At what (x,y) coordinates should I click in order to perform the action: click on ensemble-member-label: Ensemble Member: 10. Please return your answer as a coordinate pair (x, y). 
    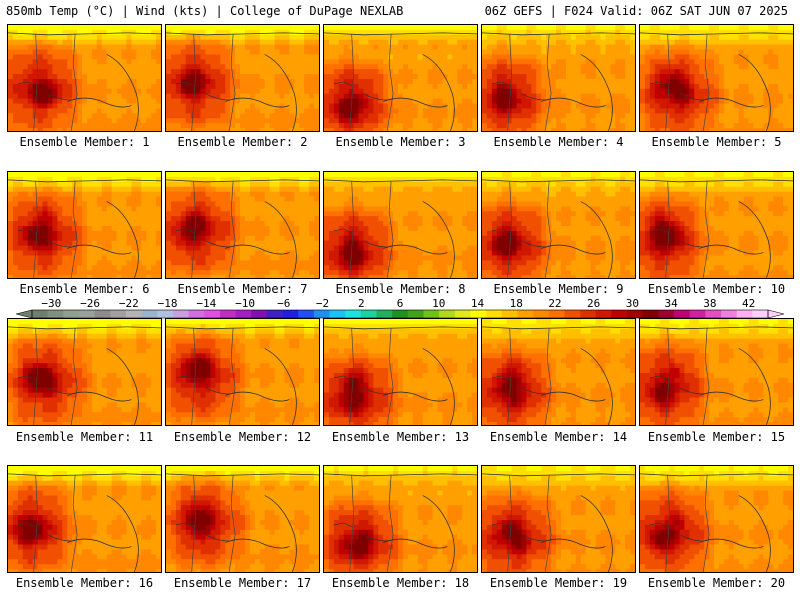
    Looking at the image, I should click on (716, 289).